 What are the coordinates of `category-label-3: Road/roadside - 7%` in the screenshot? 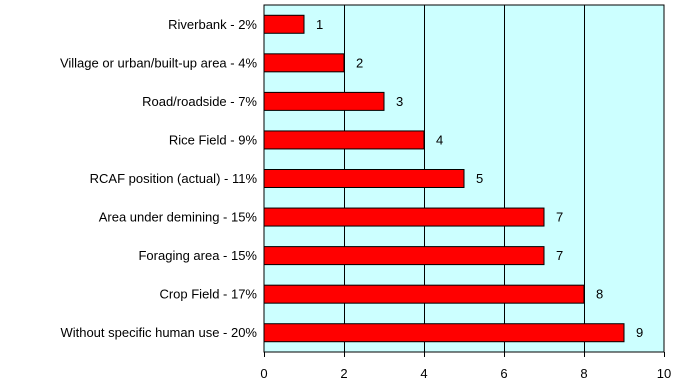 It's located at (199, 101).